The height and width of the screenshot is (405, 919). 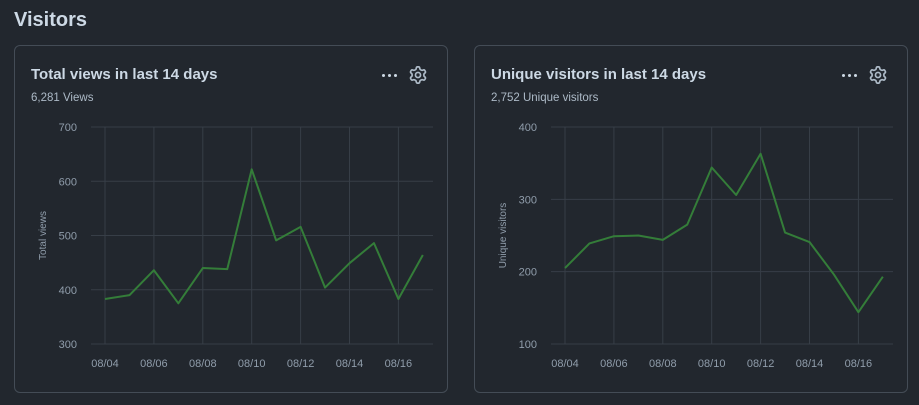 I want to click on card-title: Unique visitors in last 14 days, so click(x=599, y=74).